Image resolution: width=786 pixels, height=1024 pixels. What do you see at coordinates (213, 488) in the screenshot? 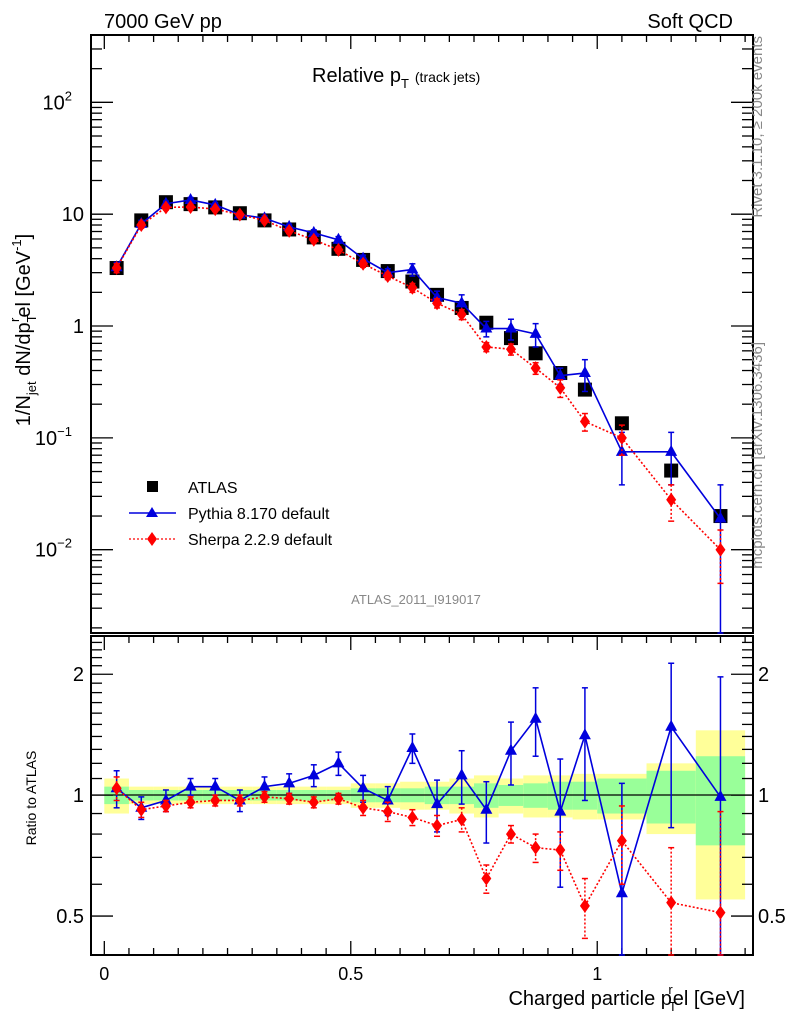
I see `legend-label-atlas: ATLAS` at bounding box center [213, 488].